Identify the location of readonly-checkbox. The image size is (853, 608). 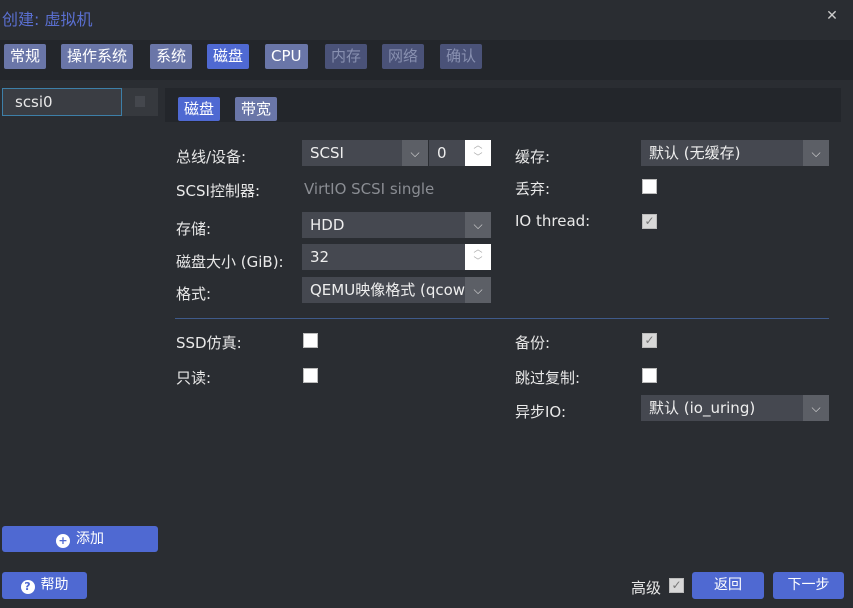
(310, 375).